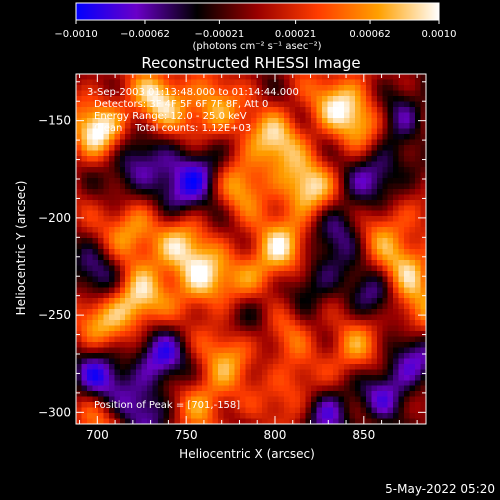 This screenshot has width=500, height=500. What do you see at coordinates (256, 46) in the screenshot?
I see `colorbar-units-label: (photons cm⁻² s⁻¹ asec⁻²)` at bounding box center [256, 46].